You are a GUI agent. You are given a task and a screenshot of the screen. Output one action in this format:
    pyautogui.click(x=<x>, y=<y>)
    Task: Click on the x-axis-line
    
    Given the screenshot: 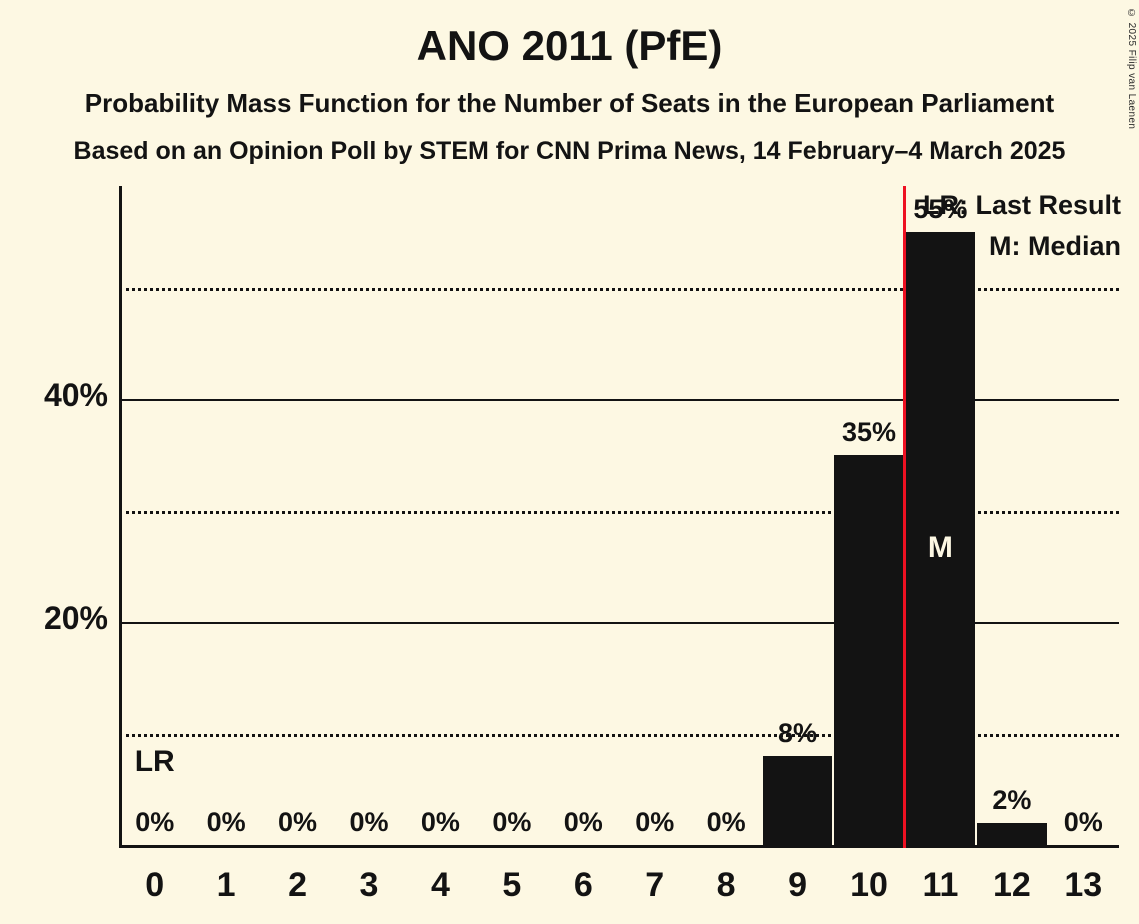 What is the action you would take?
    pyautogui.click(x=619, y=846)
    